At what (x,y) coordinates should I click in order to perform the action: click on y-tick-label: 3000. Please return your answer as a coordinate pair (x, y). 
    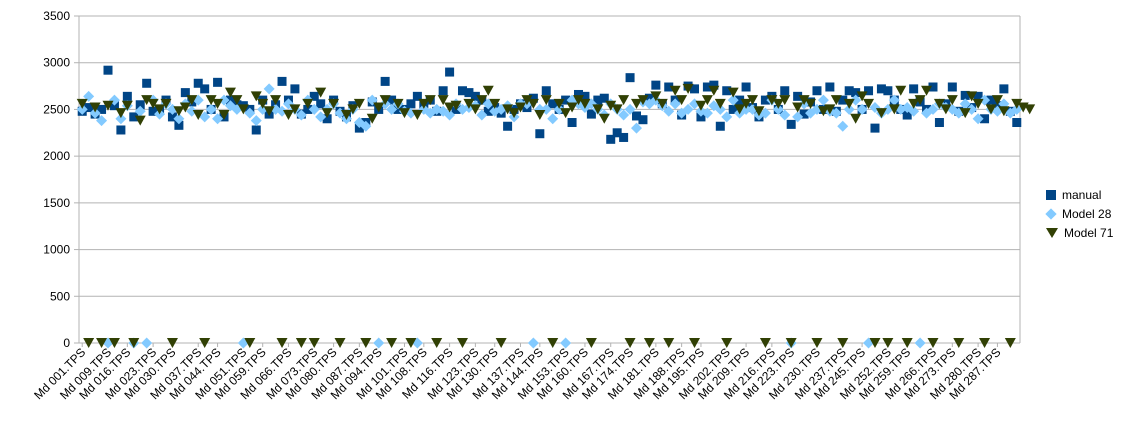
    Looking at the image, I should click on (56, 63).